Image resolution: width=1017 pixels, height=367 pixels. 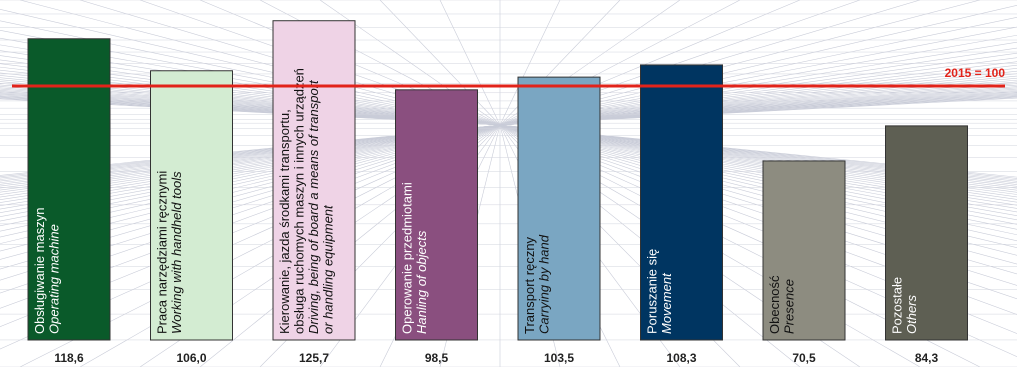 What do you see at coordinates (529, 285) in the screenshot?
I see `category-label-pl: Transport ręczny` at bounding box center [529, 285].